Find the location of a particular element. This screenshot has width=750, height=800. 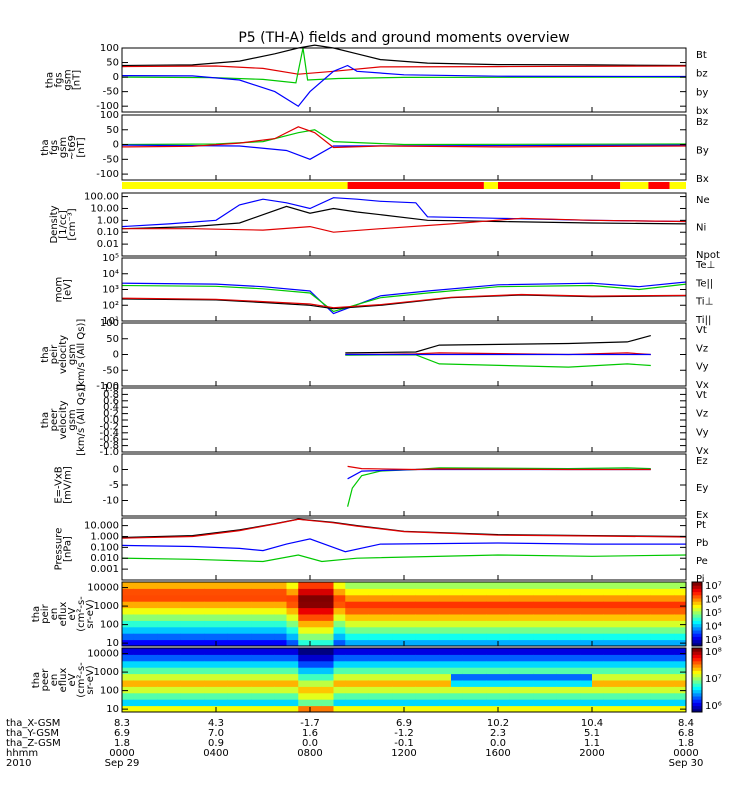

series-line-te⊥ is located at coordinates (404, 301).